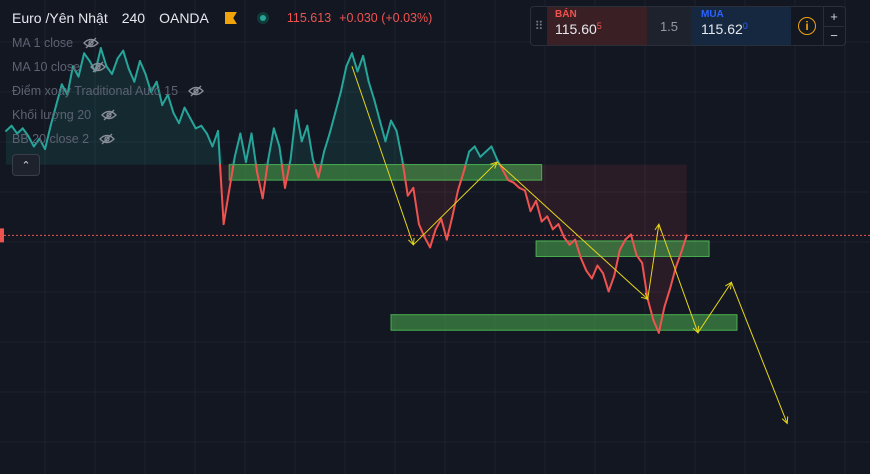 The height and width of the screenshot is (474, 870). What do you see at coordinates (262, 18) in the screenshot?
I see `market-status-icon` at bounding box center [262, 18].